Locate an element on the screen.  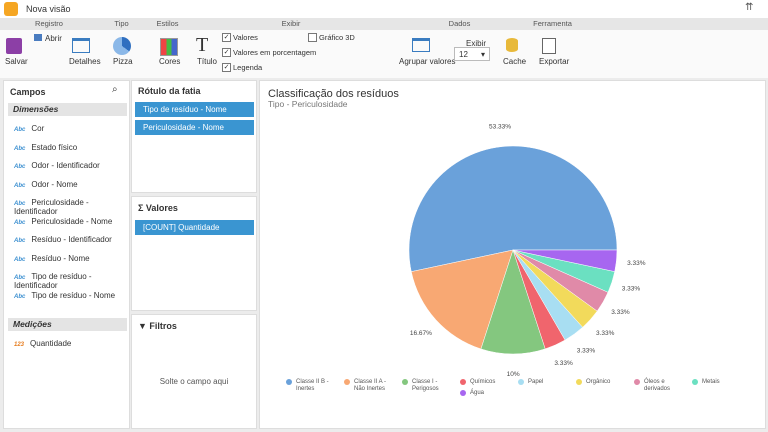
colors-button: Cores is located at coordinates (170, 61).